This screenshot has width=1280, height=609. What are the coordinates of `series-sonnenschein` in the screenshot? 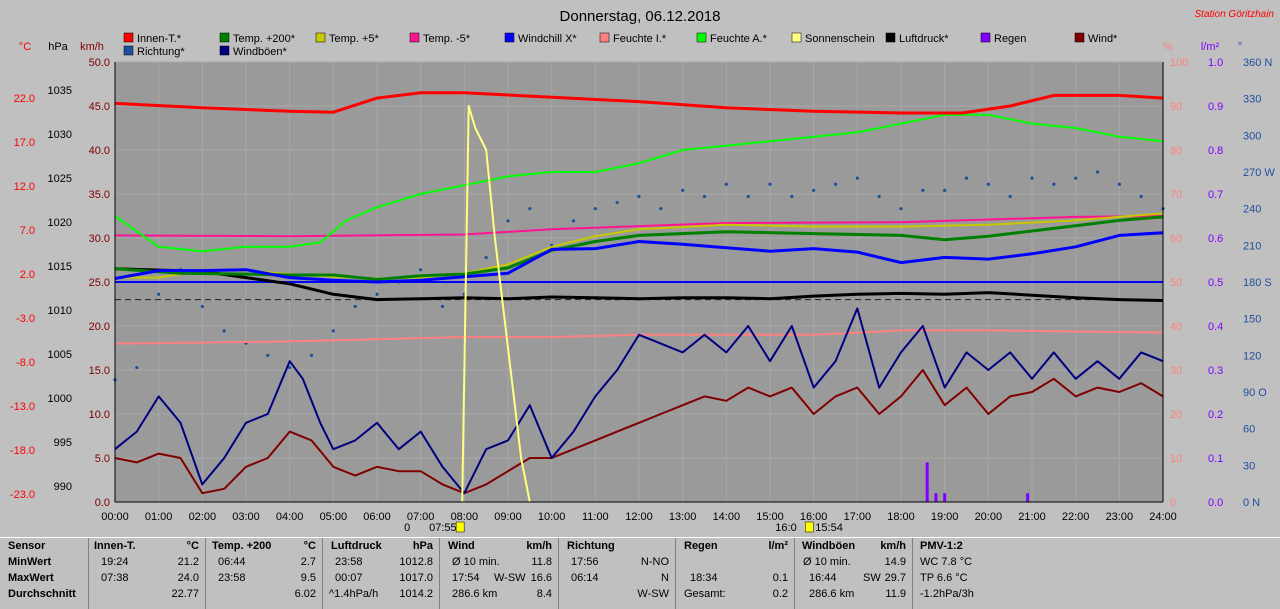 It's located at (496, 304).